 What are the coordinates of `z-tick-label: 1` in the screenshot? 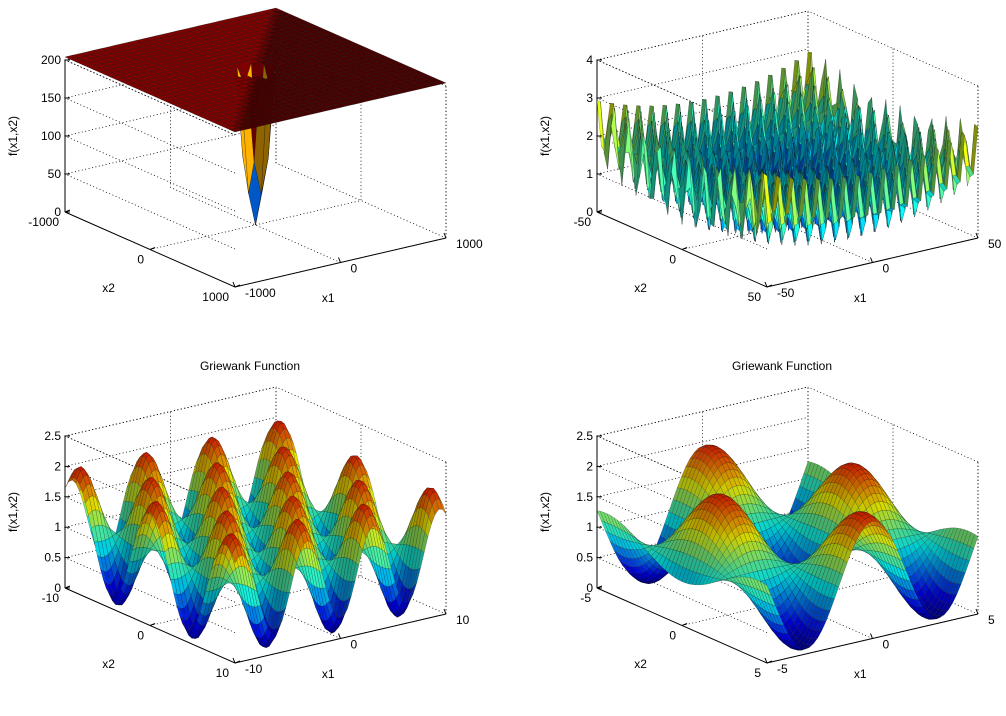 It's located at (589, 174).